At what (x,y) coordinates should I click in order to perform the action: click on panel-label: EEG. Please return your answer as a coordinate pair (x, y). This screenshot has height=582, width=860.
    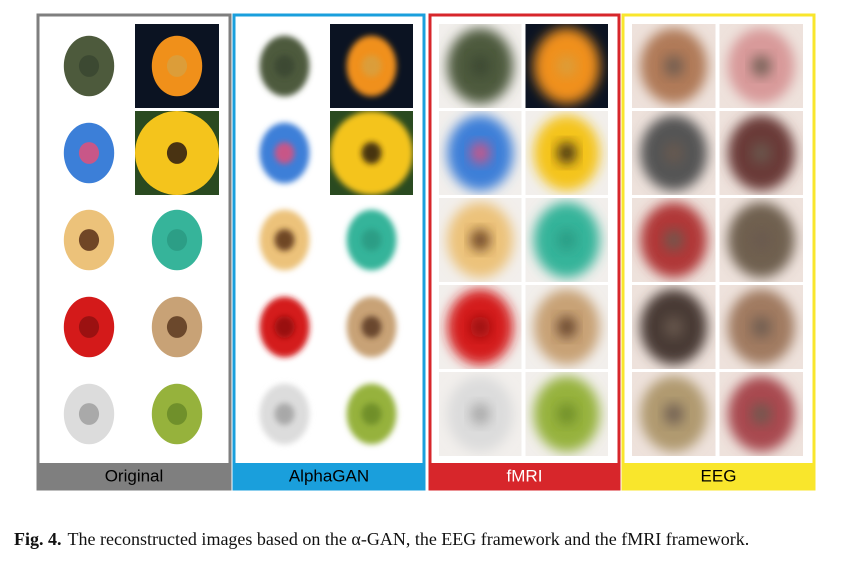
    Looking at the image, I should click on (719, 475).